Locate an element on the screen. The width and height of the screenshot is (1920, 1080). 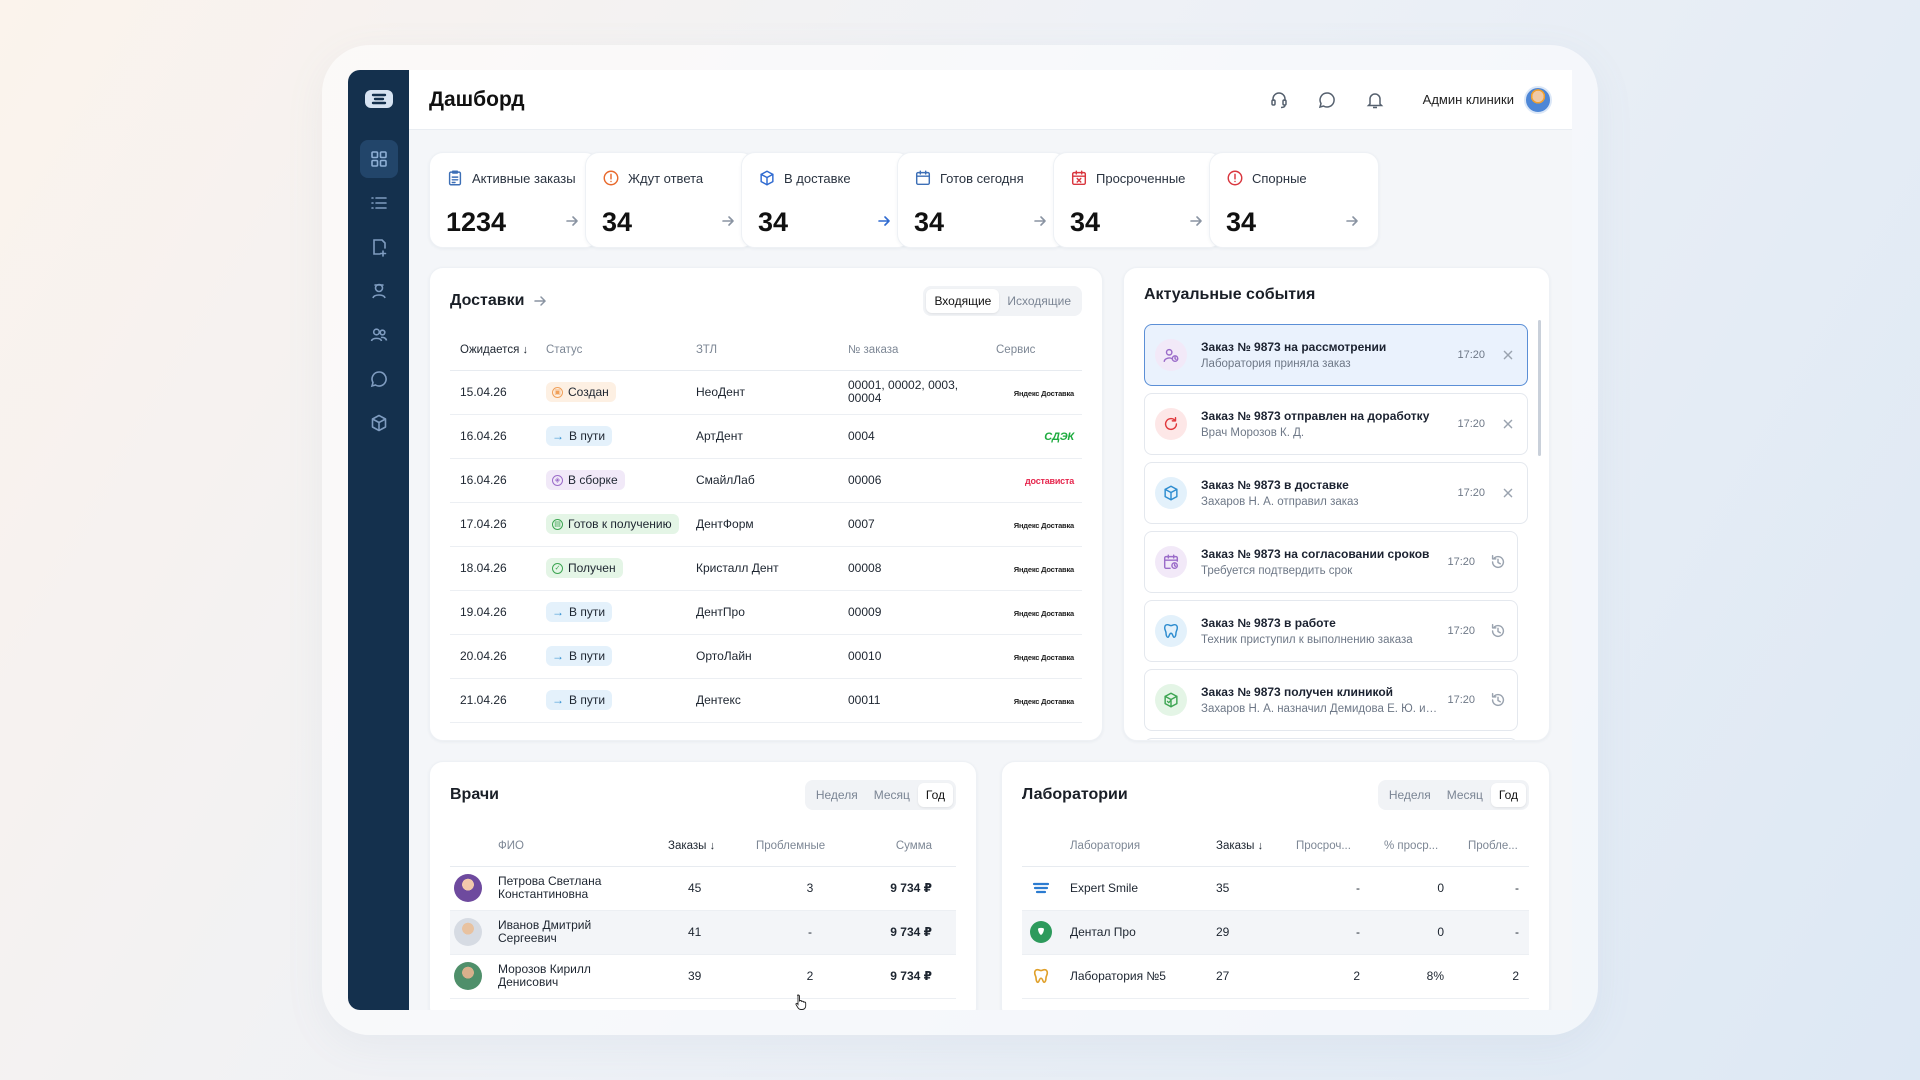
sidebar-item-orders is located at coordinates (379, 203).